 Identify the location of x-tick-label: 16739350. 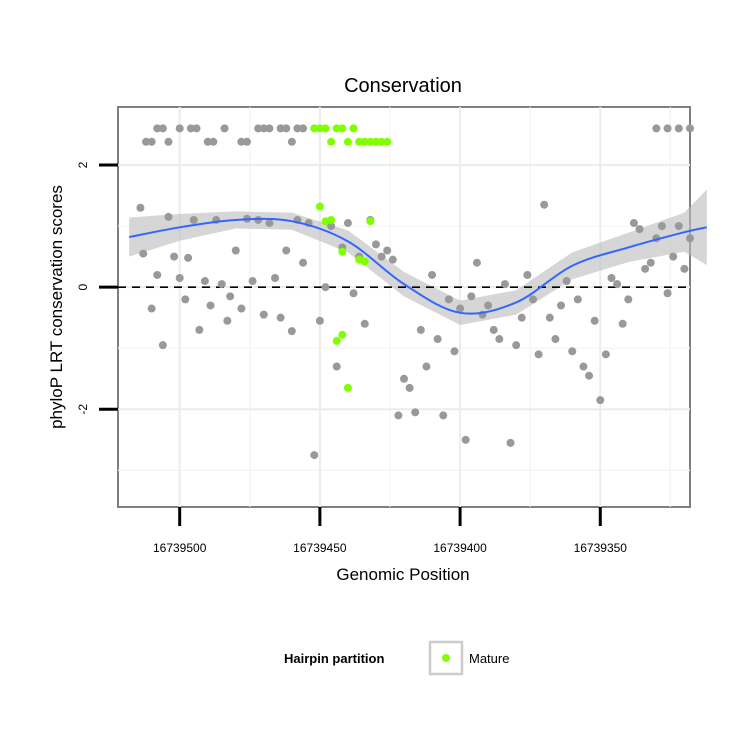
(601, 548).